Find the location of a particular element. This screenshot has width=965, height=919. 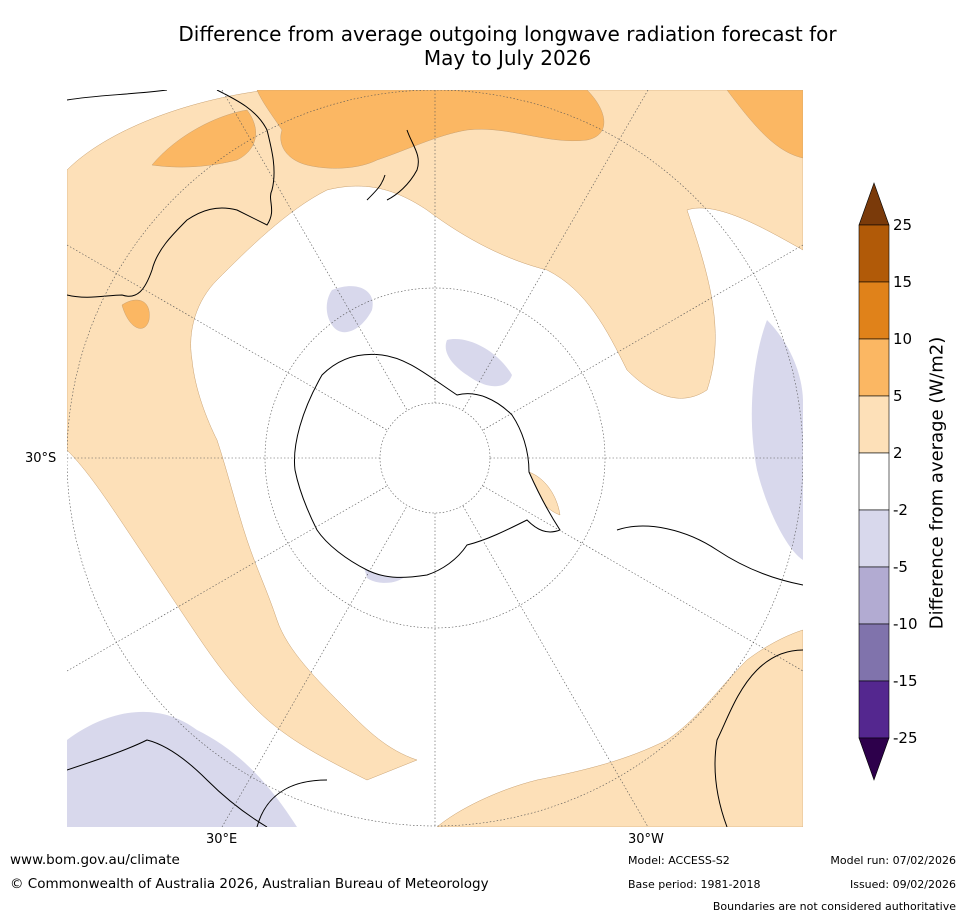

africa-coastline is located at coordinates (197, 783).